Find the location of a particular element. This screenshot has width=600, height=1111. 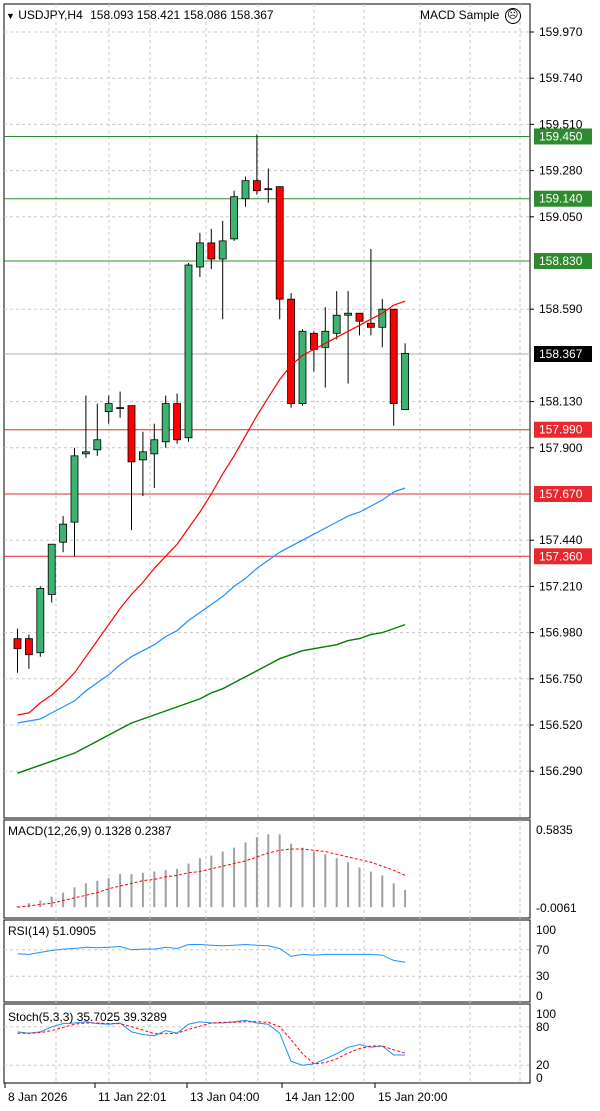

macd-signal-line is located at coordinates (211, 878).